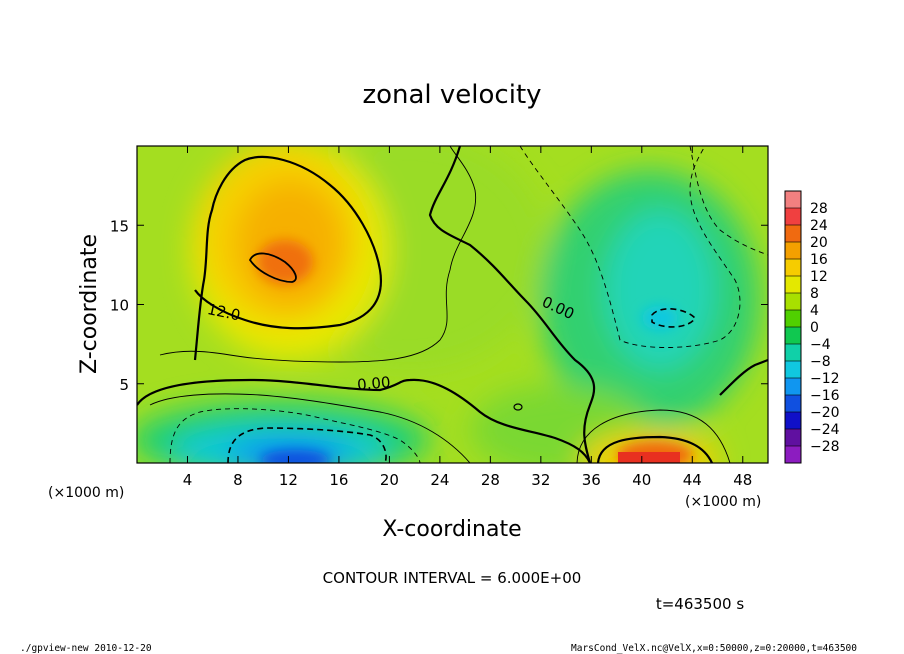 This screenshot has width=904, height=654. What do you see at coordinates (238, 480) in the screenshot?
I see `x-tick-label: 8` at bounding box center [238, 480].